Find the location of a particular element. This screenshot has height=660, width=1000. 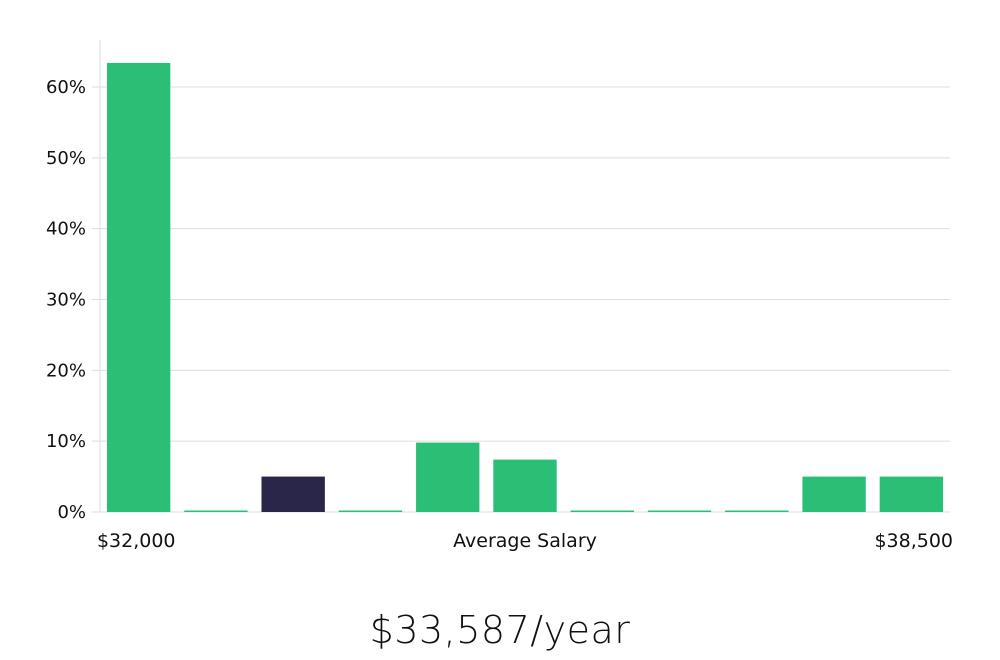

y-tick-label: 0% is located at coordinates (71, 512).